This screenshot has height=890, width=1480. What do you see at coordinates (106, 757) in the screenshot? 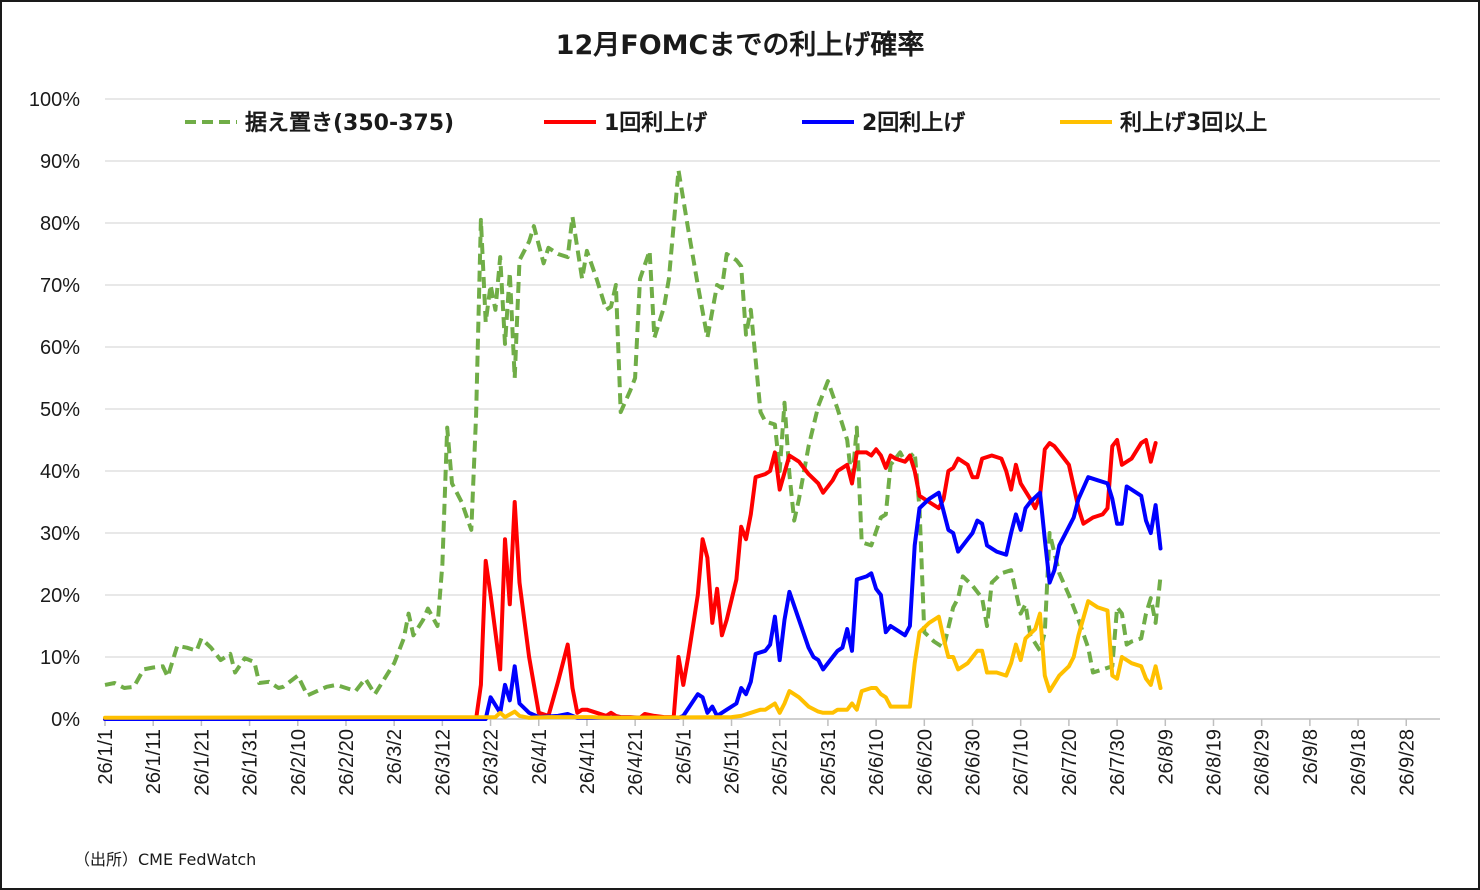
I see `x-tick-label: 26/1/1` at bounding box center [106, 757].